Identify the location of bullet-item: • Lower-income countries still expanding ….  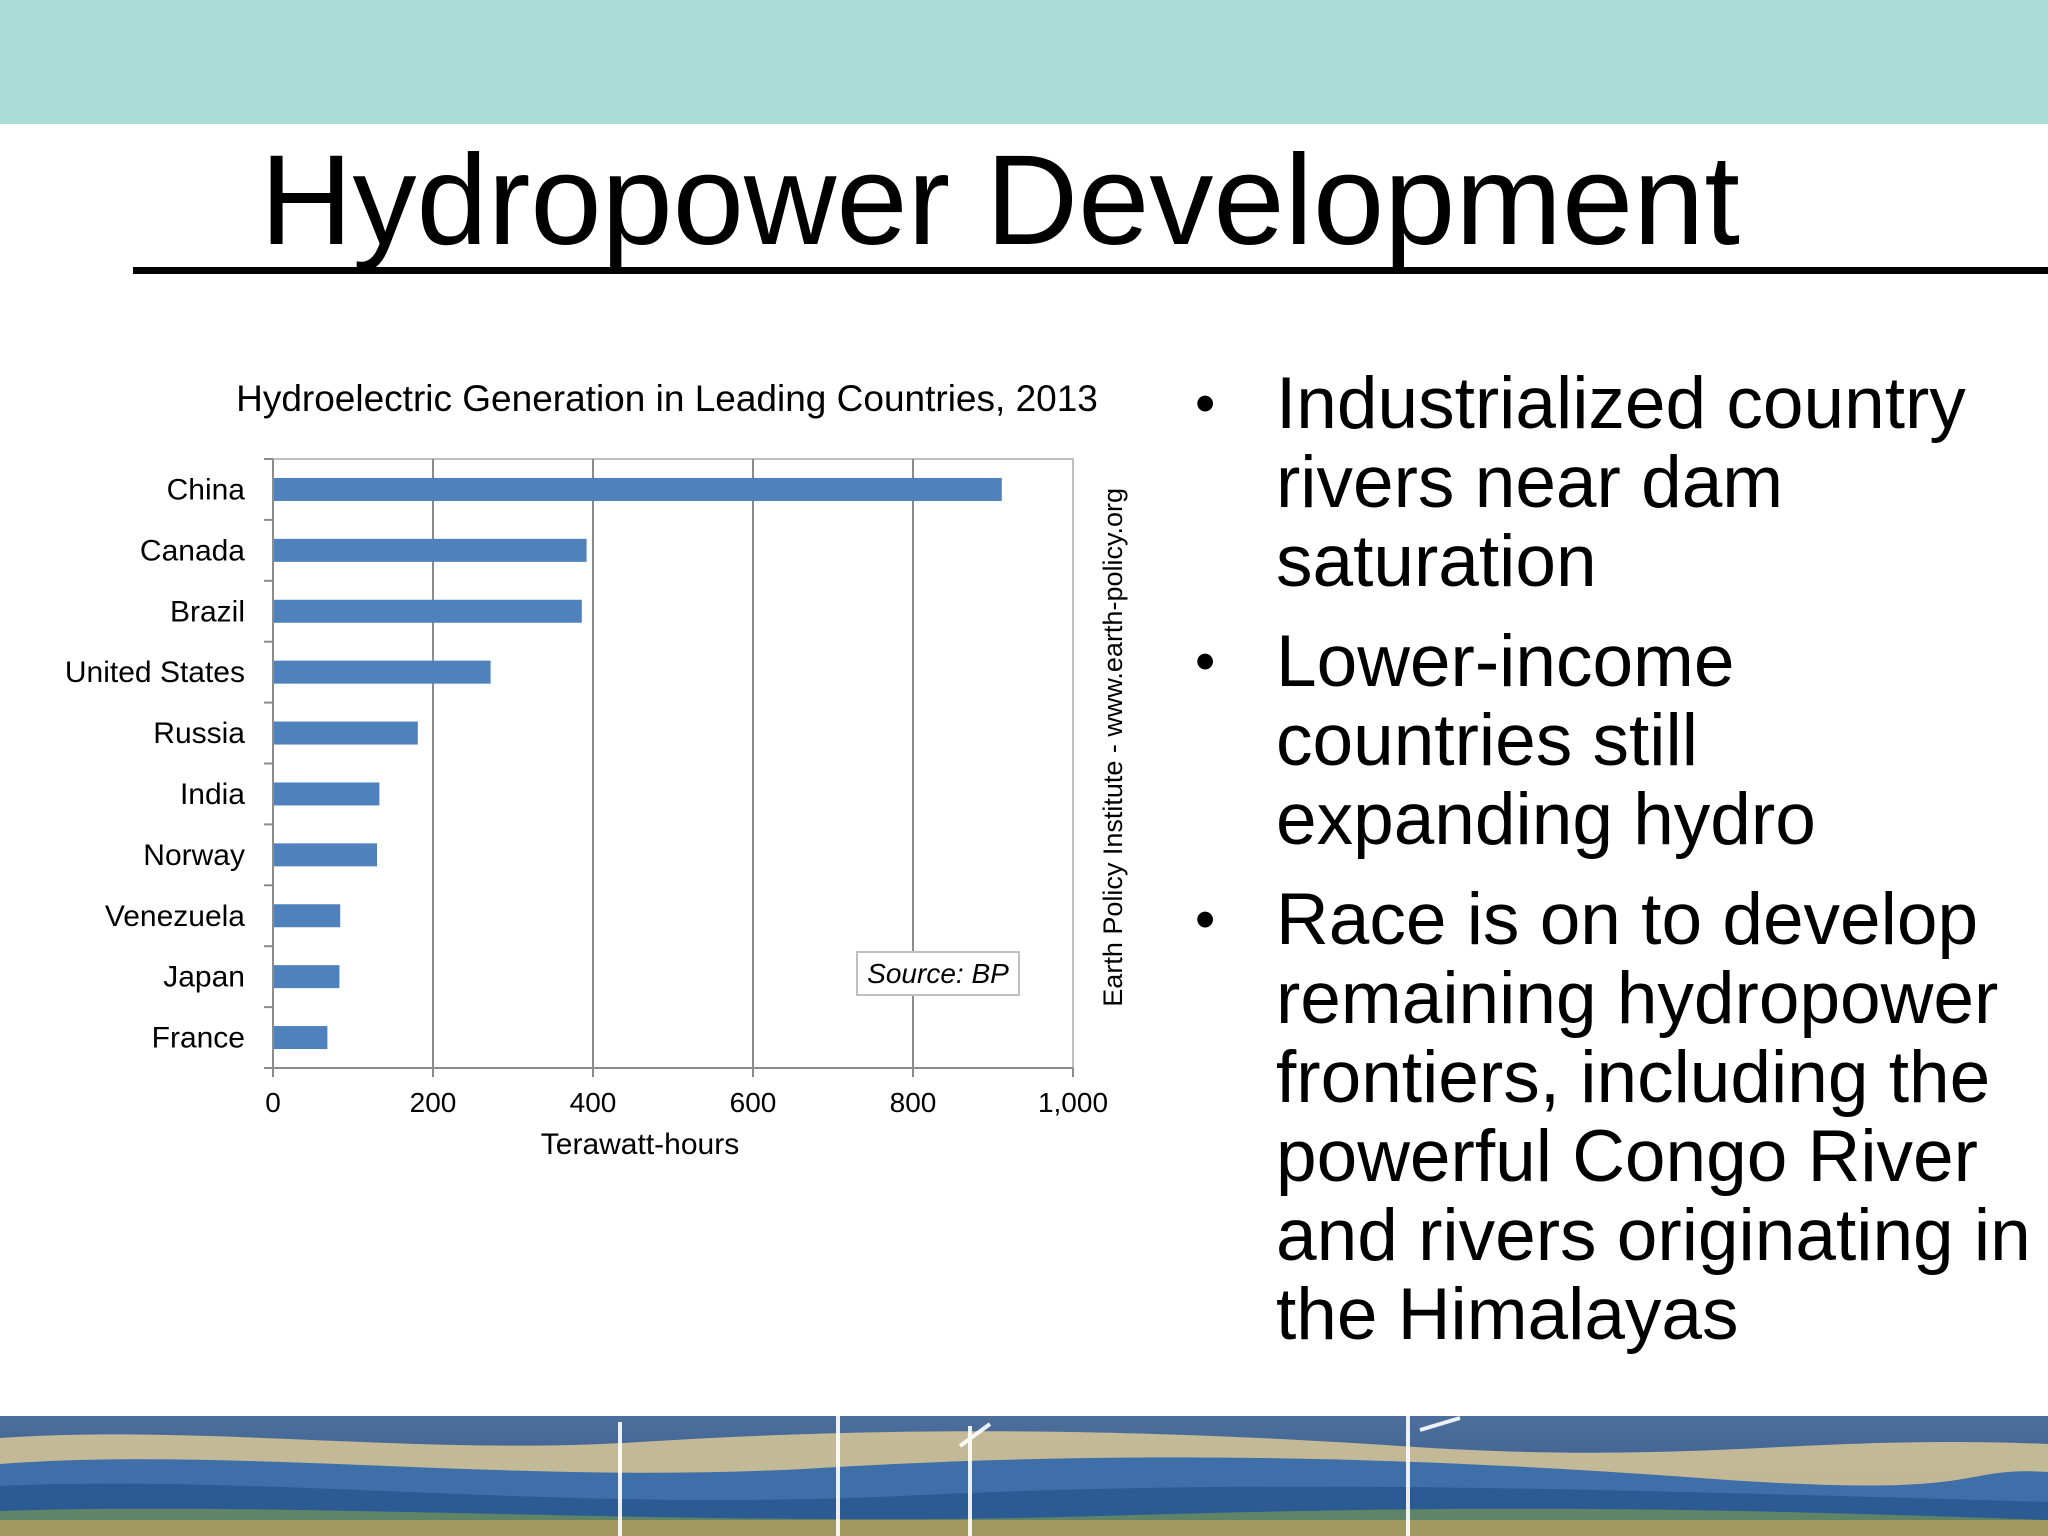
(1615, 740).